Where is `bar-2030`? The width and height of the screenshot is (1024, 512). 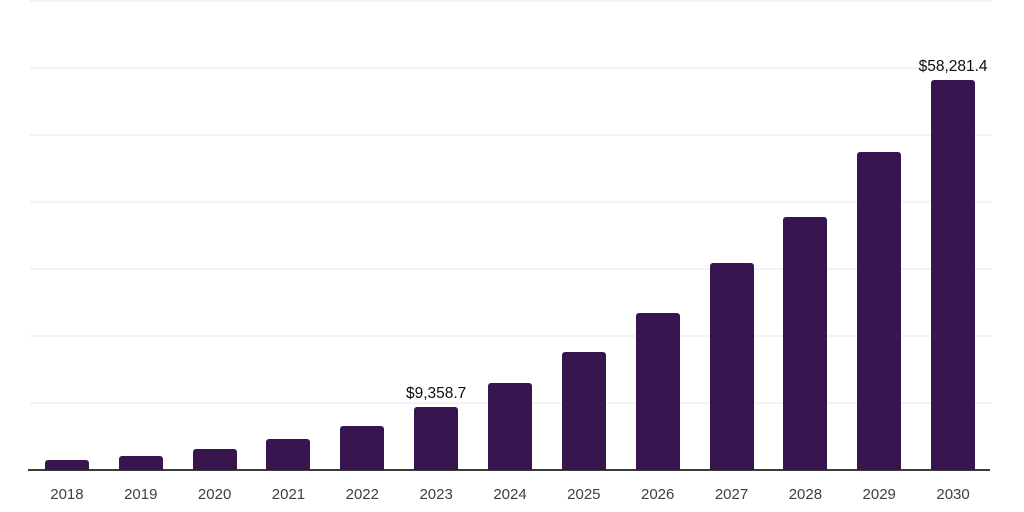 bar-2030 is located at coordinates (953, 275).